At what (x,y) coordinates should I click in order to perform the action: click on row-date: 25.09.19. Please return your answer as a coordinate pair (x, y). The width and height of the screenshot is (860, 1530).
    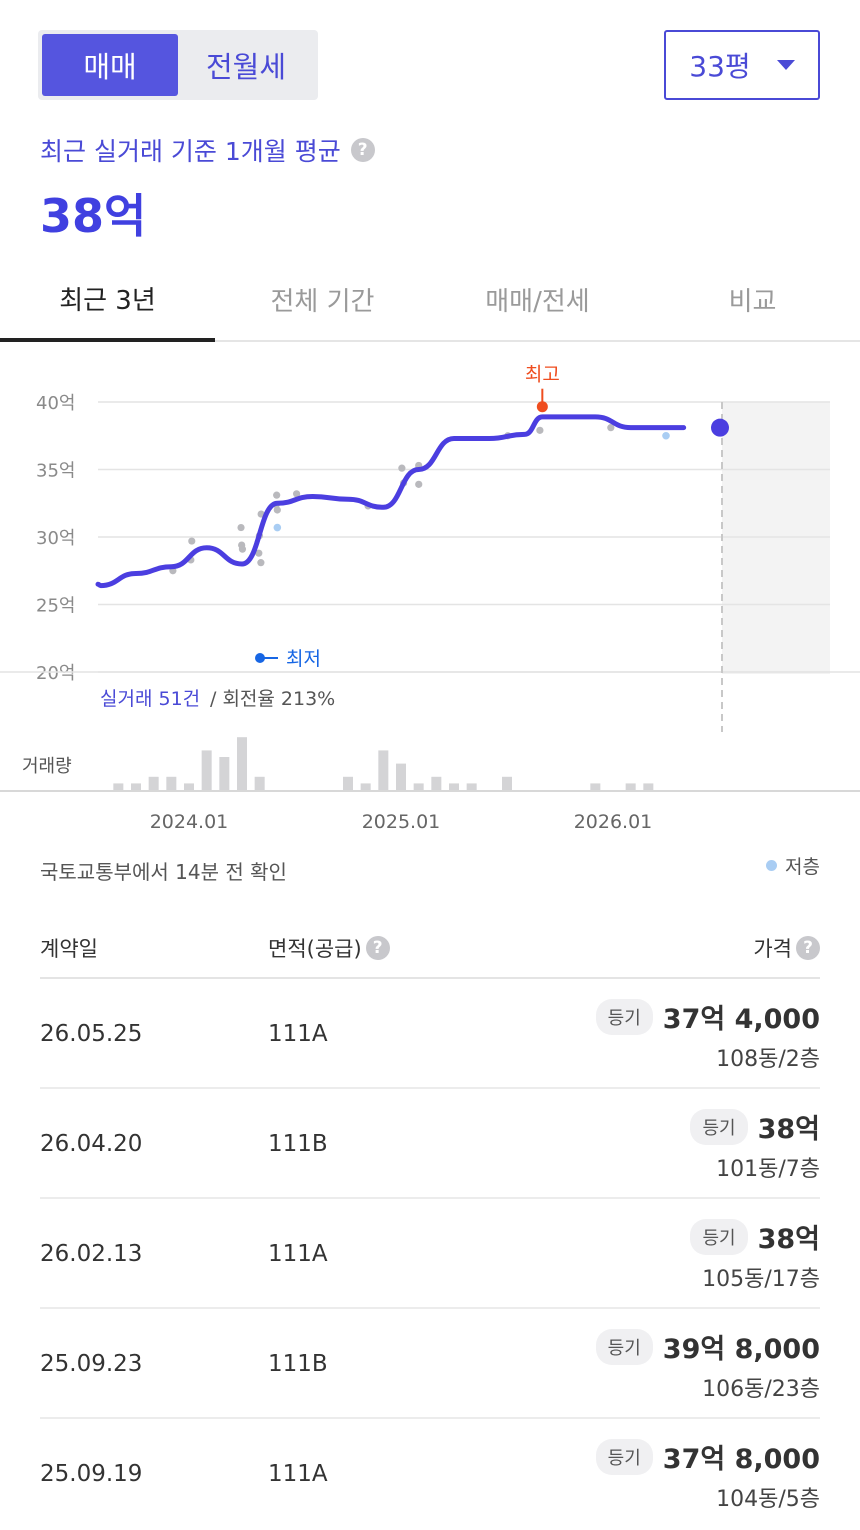
    Looking at the image, I should click on (91, 1474).